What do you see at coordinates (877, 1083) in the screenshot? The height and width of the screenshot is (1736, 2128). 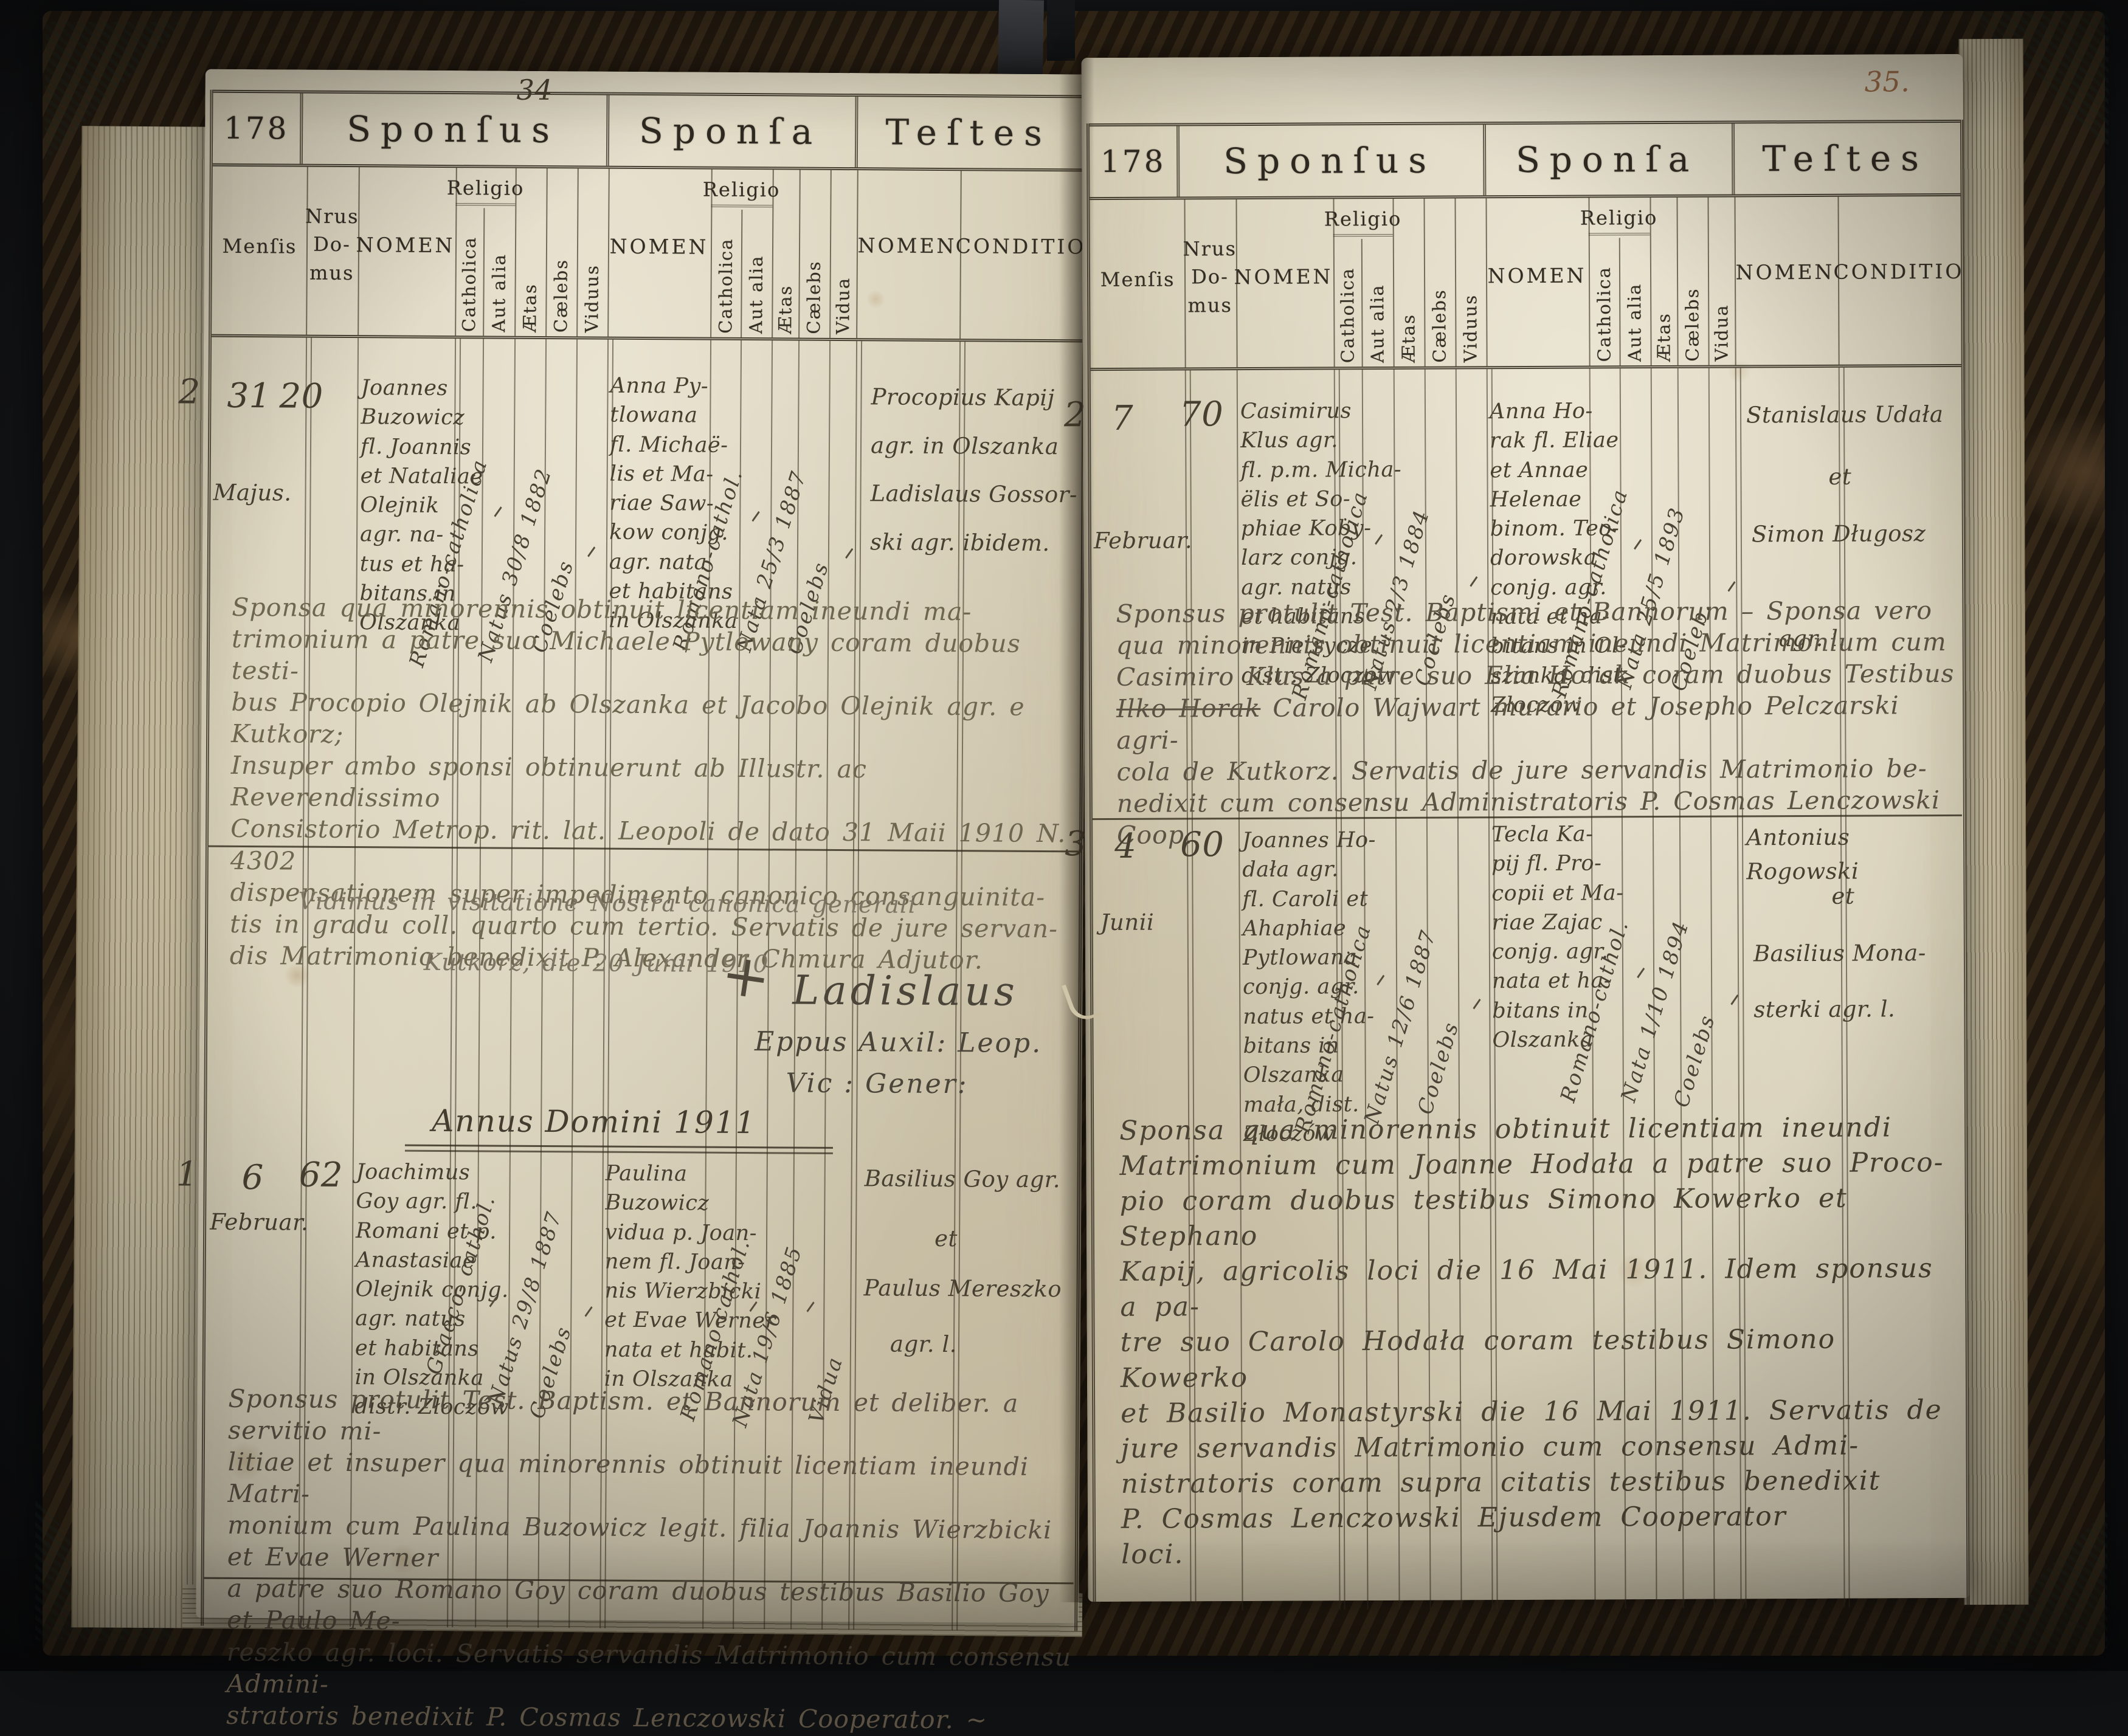 I see `handwritten-bishop-title: Vic : Gener:` at bounding box center [877, 1083].